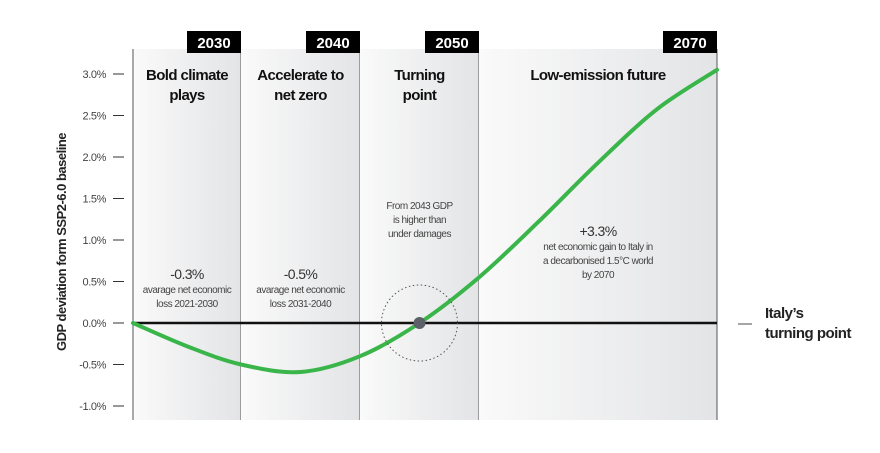 This screenshot has height=453, width=880. Describe the element at coordinates (301, 274) in the screenshot. I see `phase-value: -0.5%` at that location.